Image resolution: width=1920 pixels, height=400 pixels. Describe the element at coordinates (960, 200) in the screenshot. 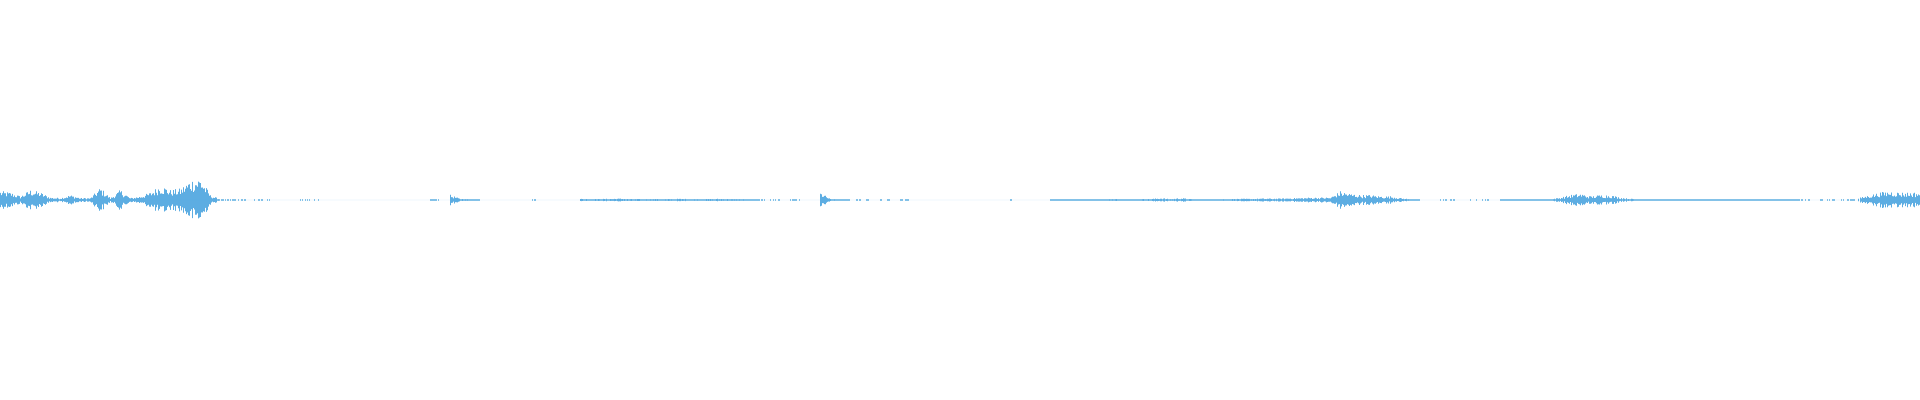

I see `waveform-path` at that location.